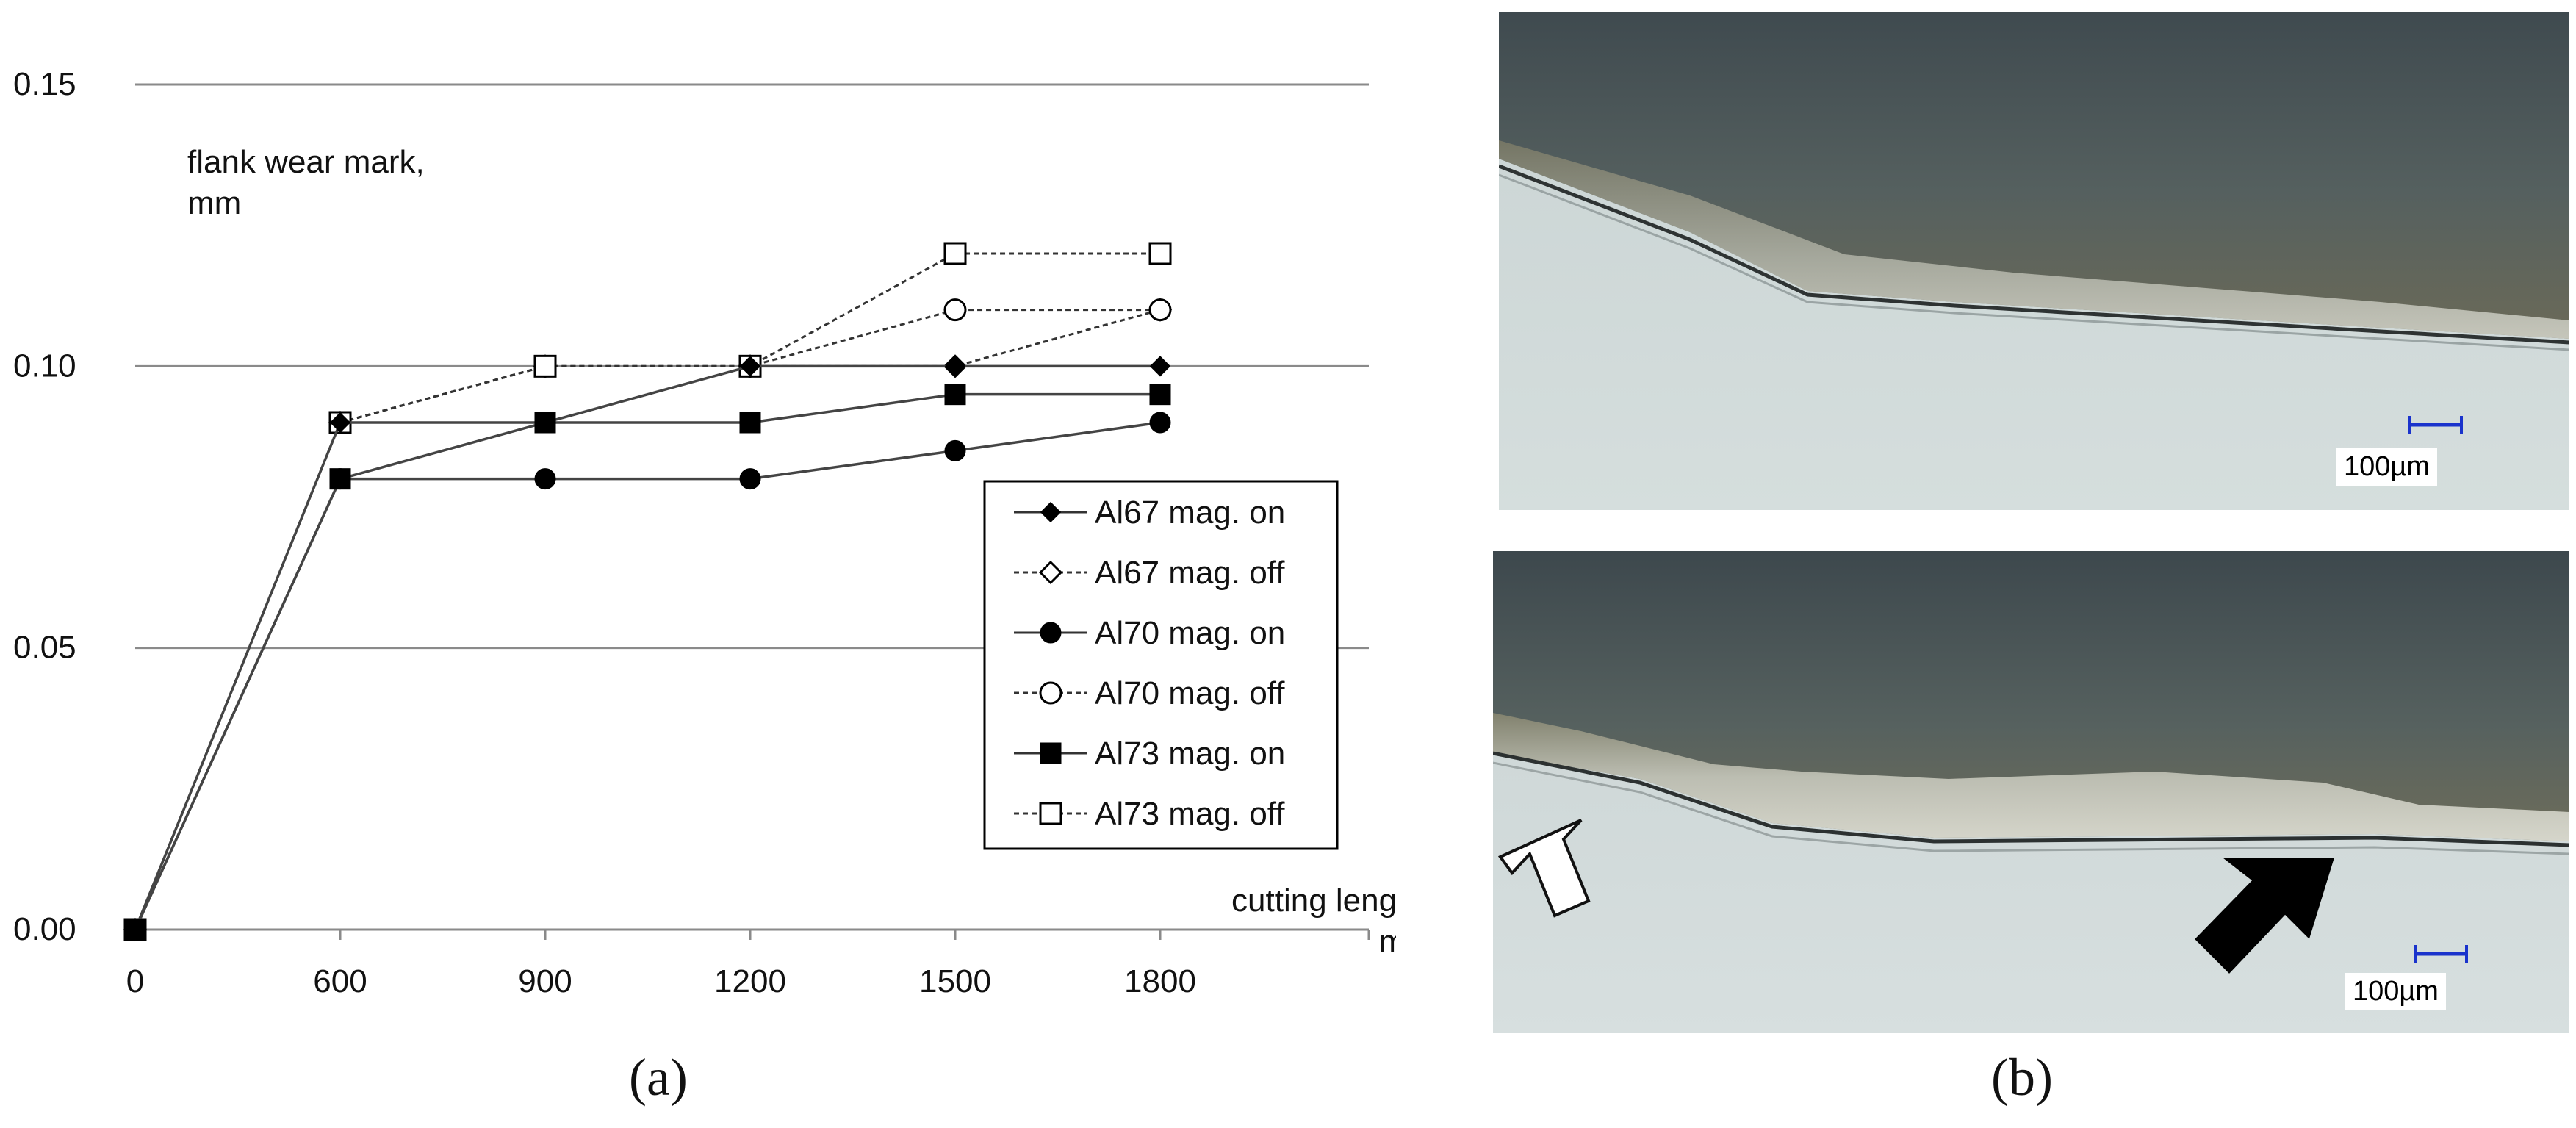 The height and width of the screenshot is (1128, 2576). I want to click on x-axis-title: cutting length,mm, so click(1313, 921).